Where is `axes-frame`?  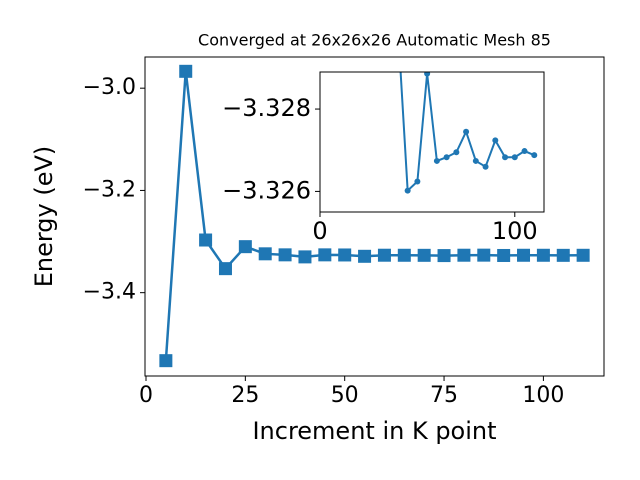 axes-frame is located at coordinates (432, 142).